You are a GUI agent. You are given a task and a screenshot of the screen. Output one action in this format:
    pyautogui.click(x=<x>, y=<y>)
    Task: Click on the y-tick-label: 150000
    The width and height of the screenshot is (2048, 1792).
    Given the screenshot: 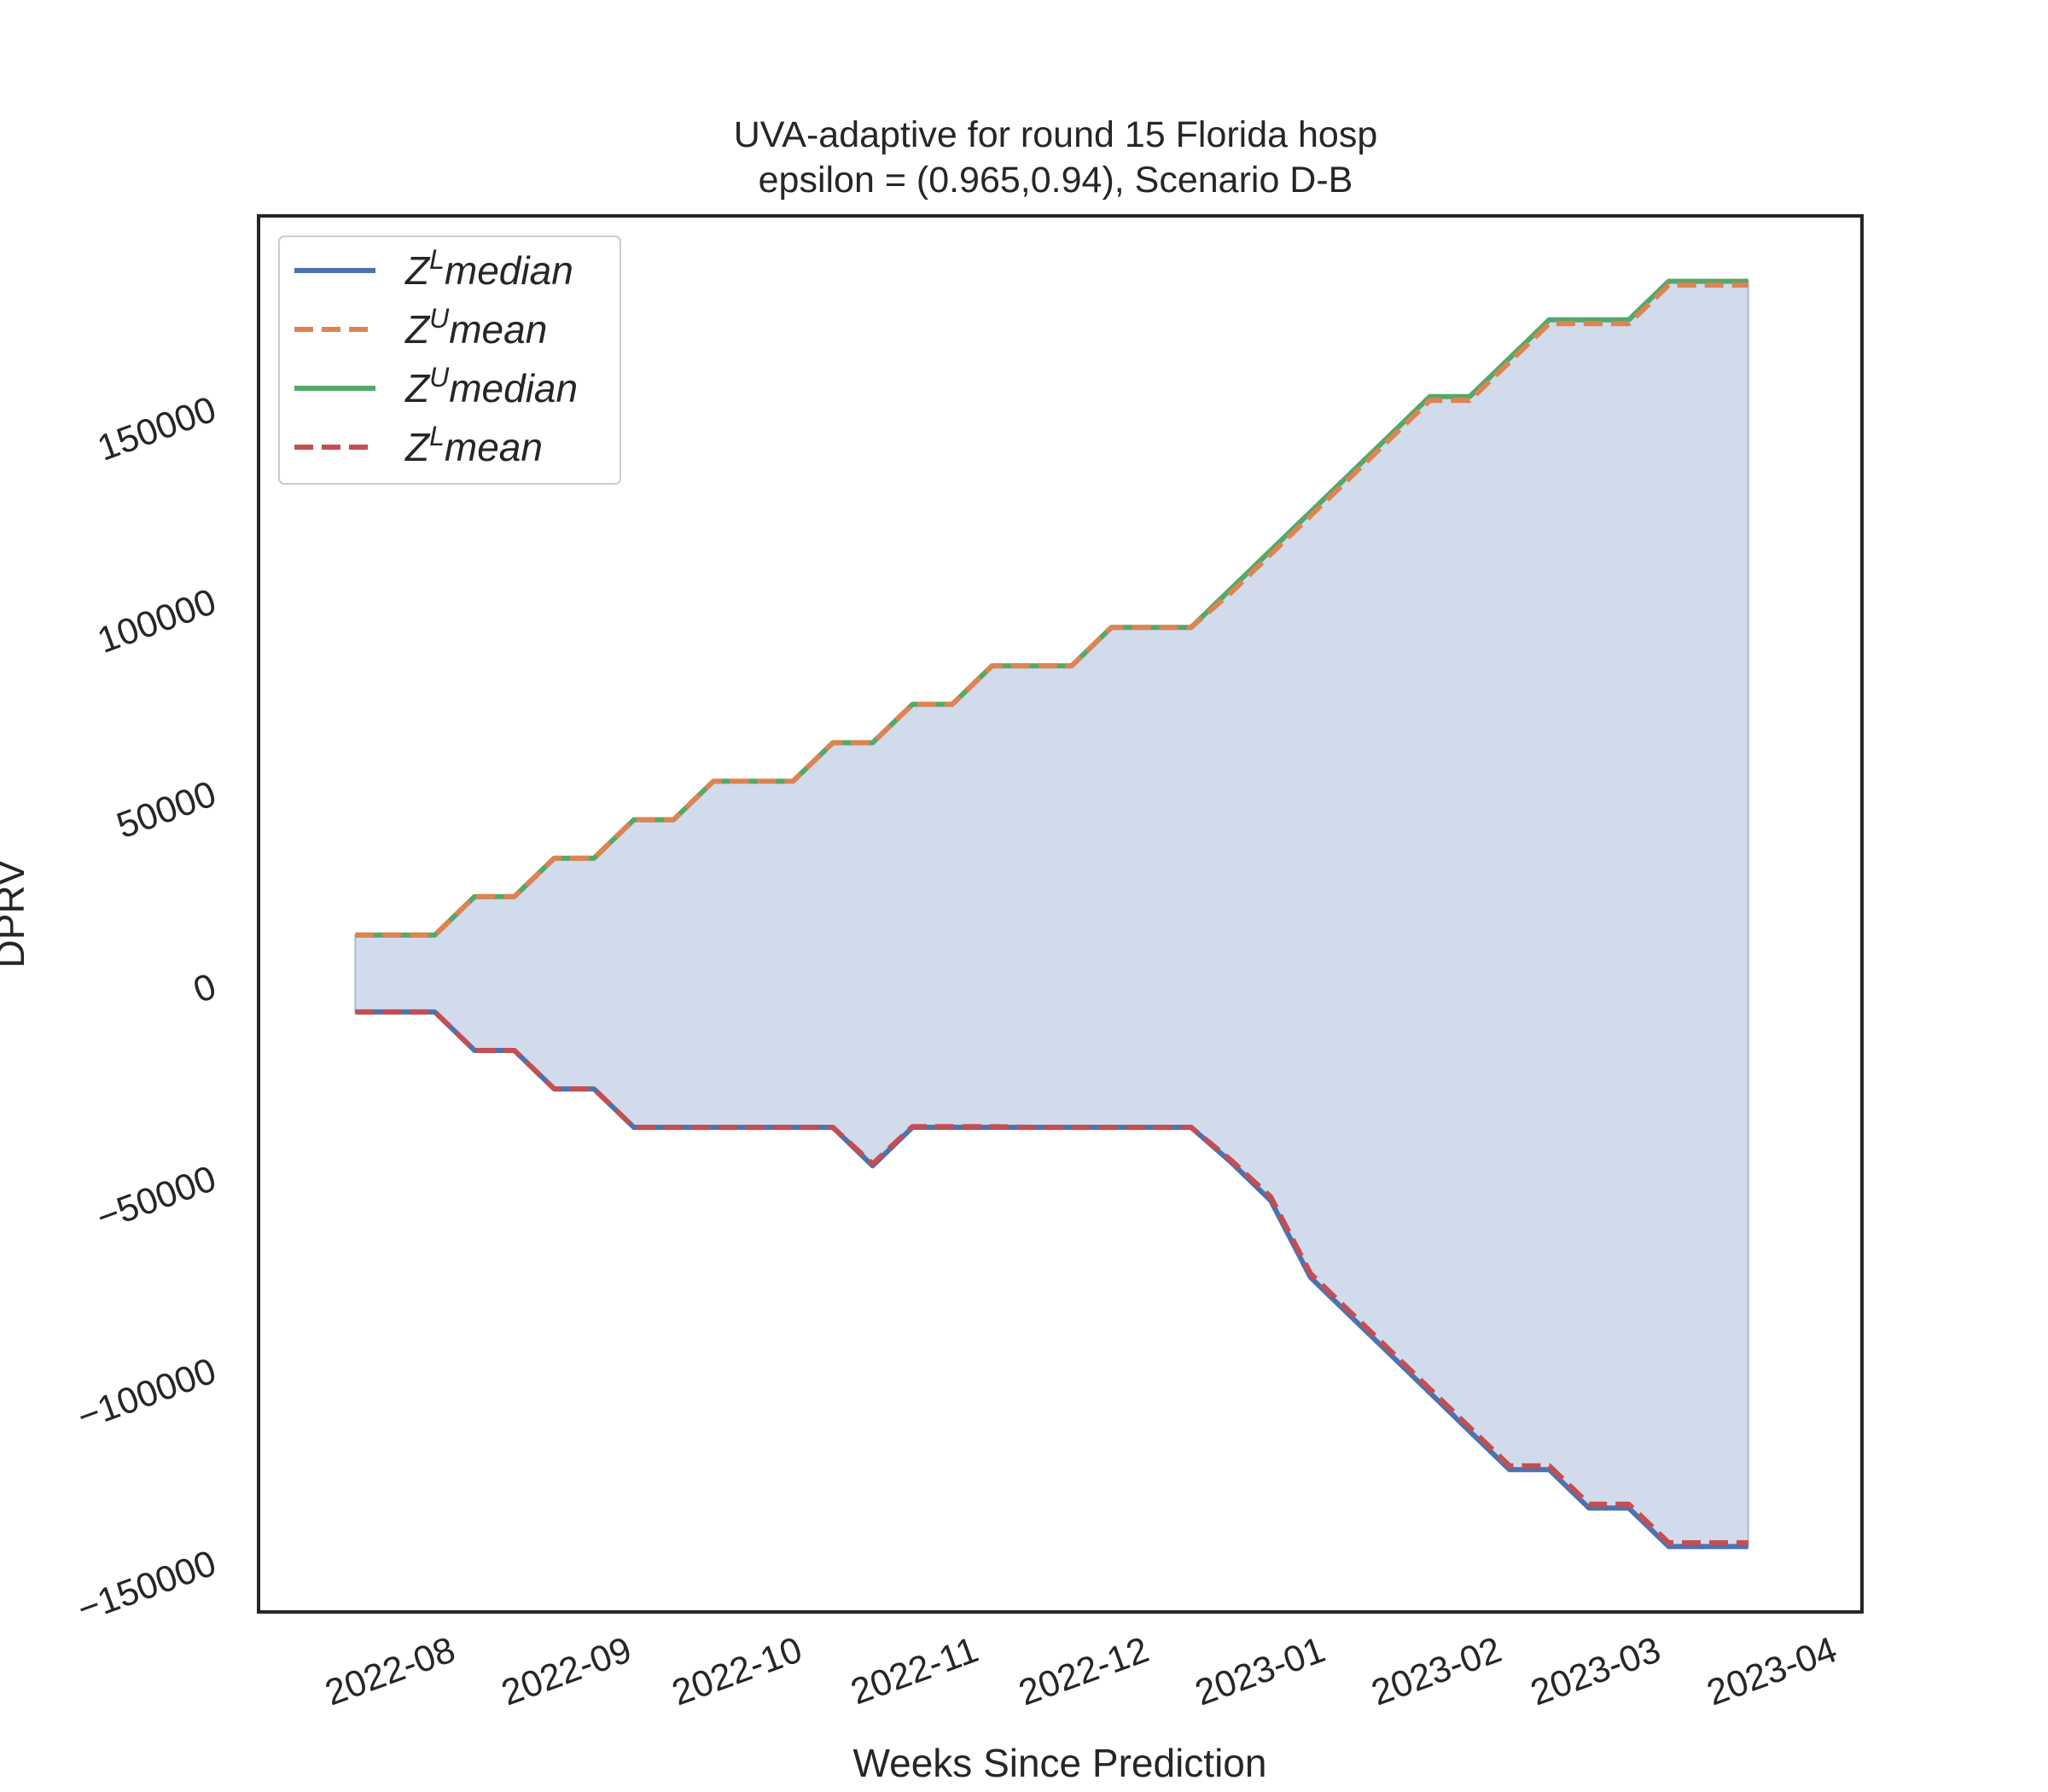 What is the action you would take?
    pyautogui.click(x=156, y=429)
    